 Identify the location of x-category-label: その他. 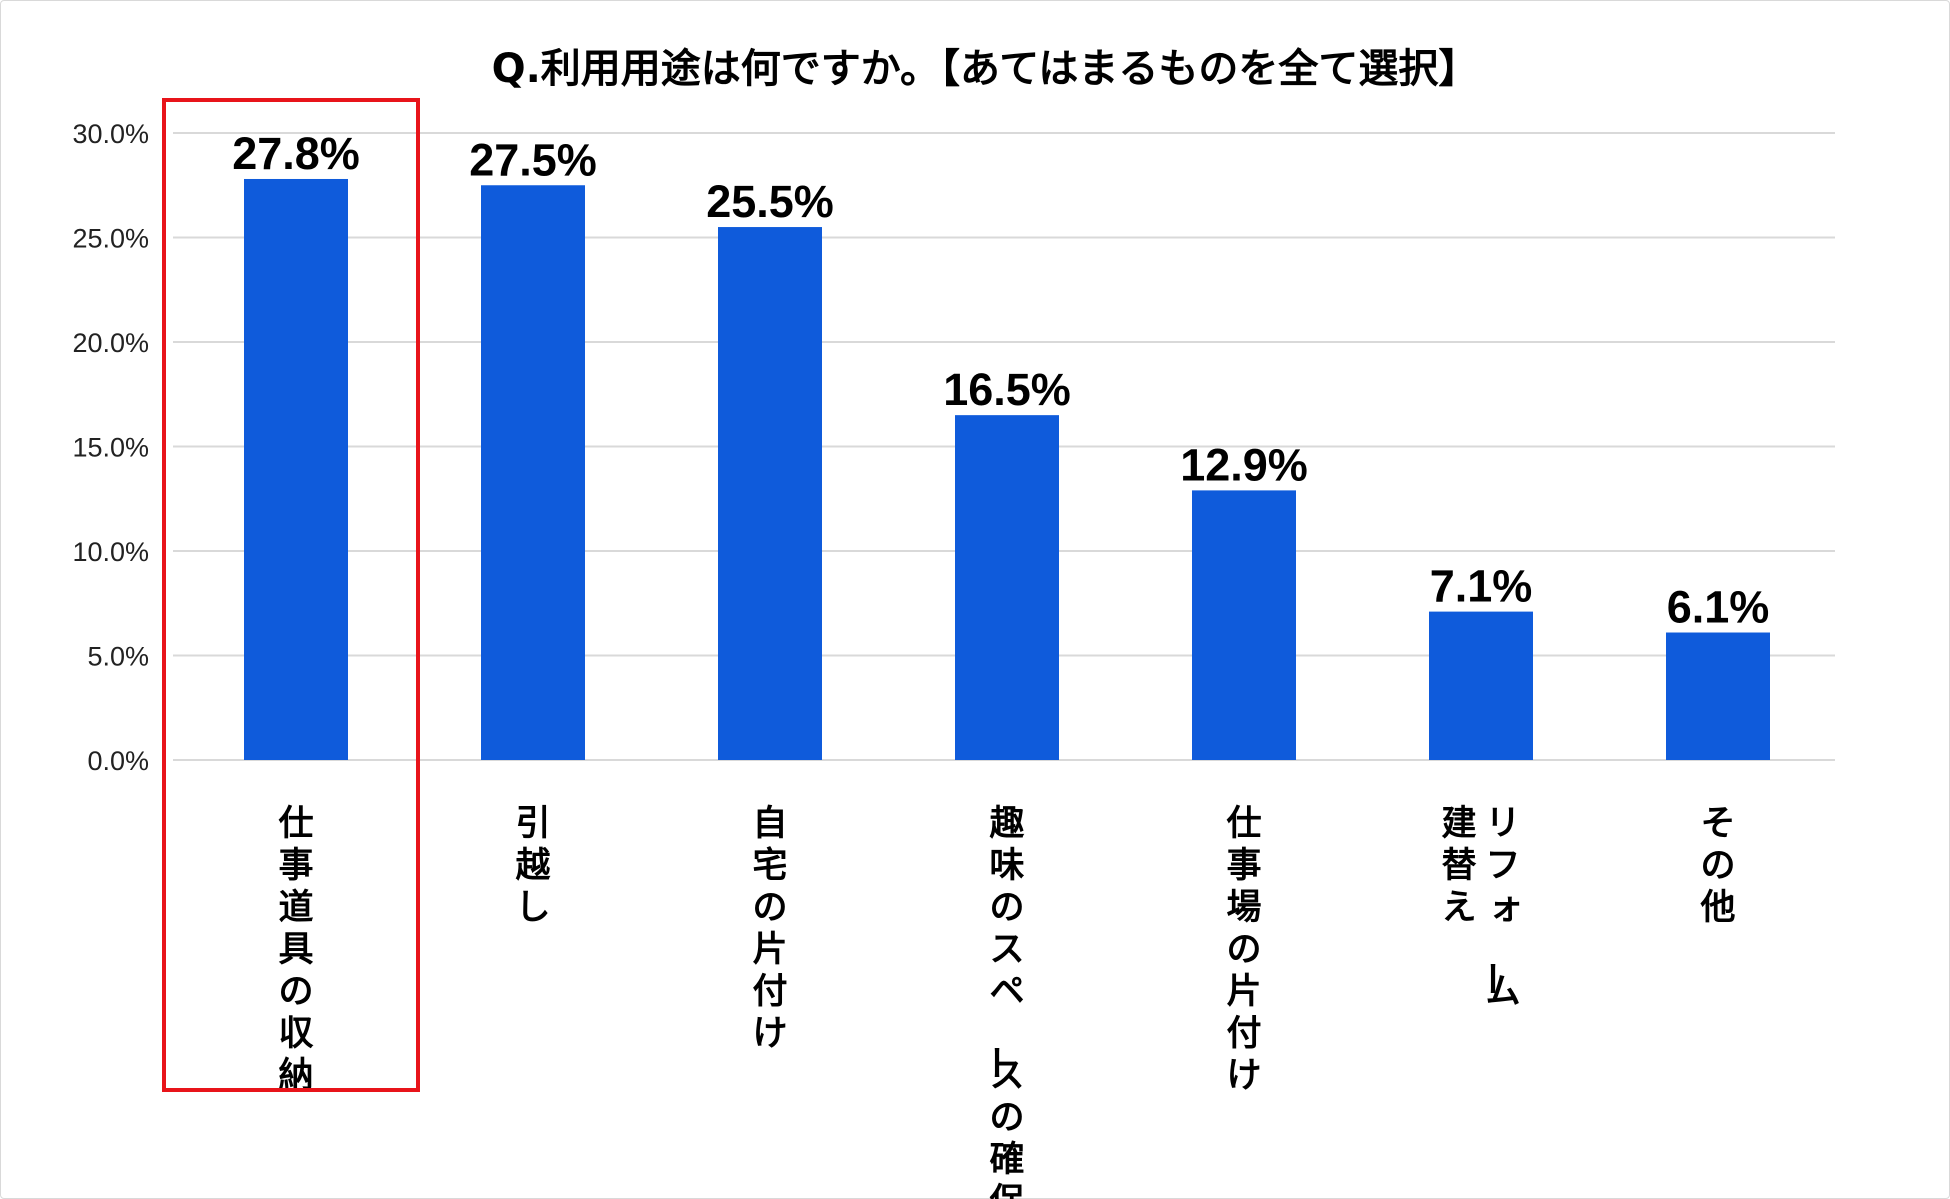
(1717, 866).